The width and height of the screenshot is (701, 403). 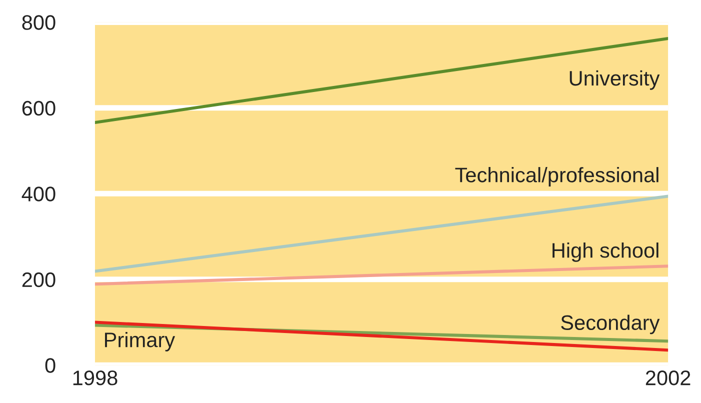 I want to click on x-tick-label: 2002, so click(x=668, y=378).